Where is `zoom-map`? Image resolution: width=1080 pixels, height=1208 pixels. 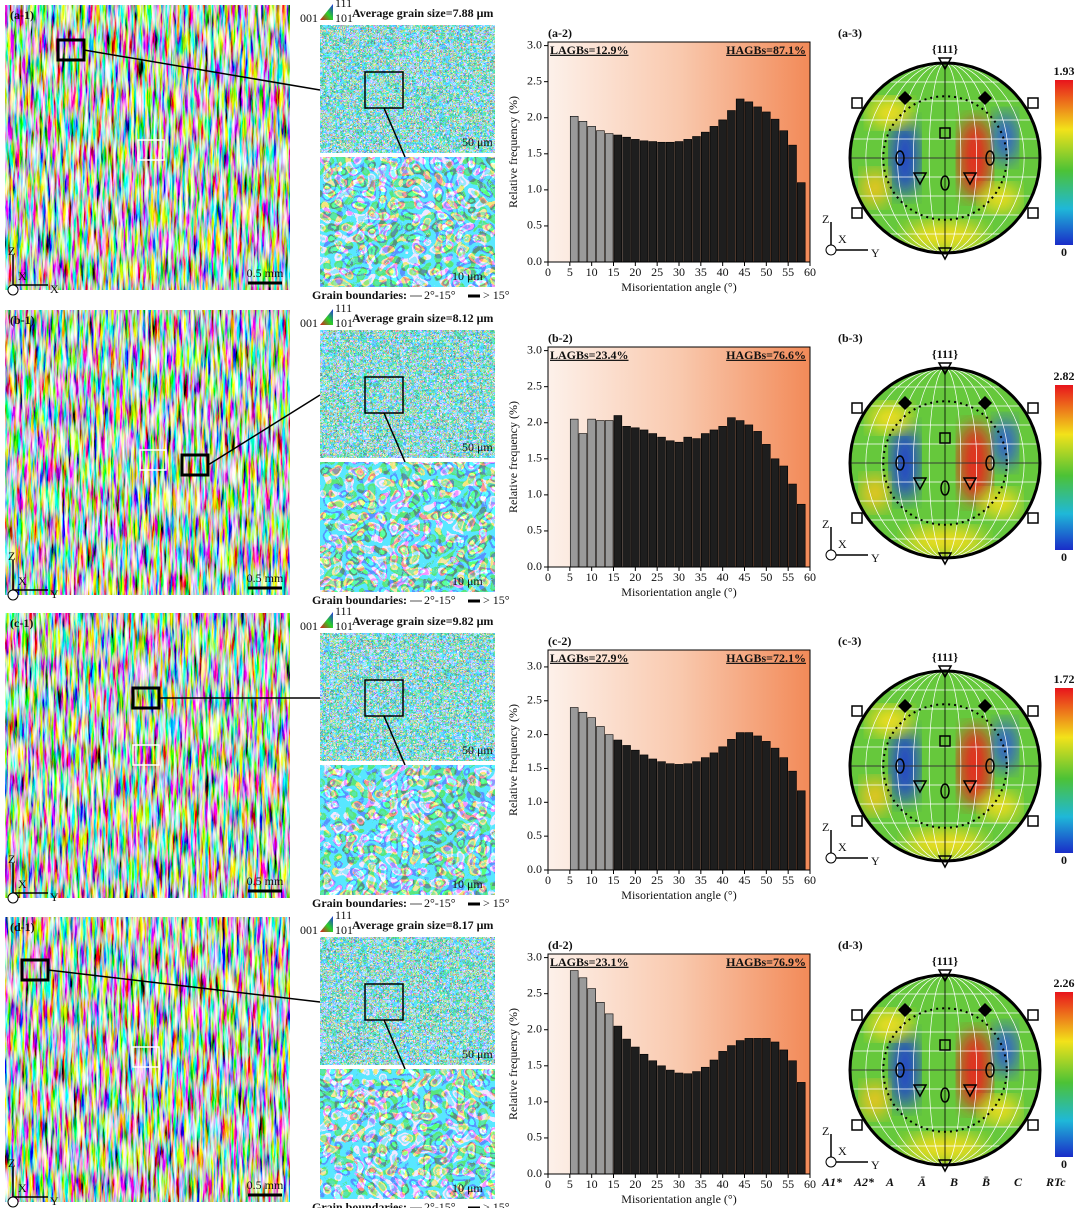
zoom-map is located at coordinates (407, 394).